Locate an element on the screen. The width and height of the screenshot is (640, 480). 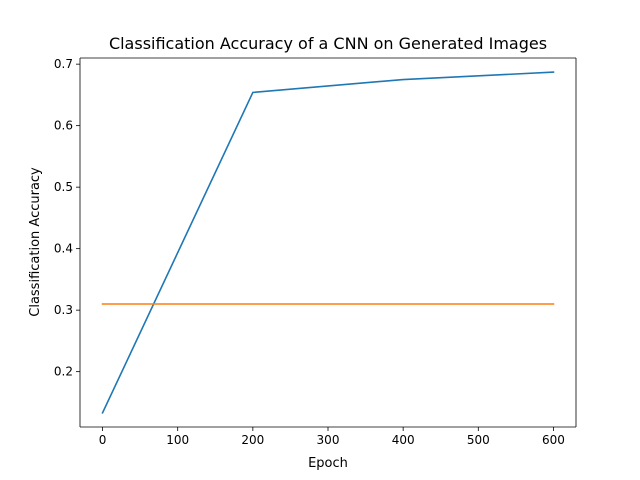
x-tick-label: 300 is located at coordinates (328, 440).